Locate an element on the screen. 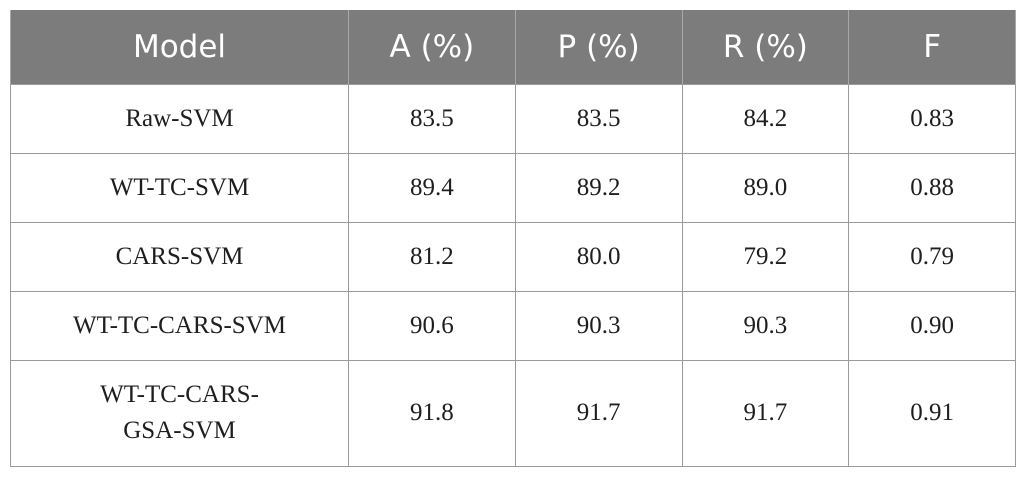 This screenshot has width=1025, height=481. precision-cell: 83.5 is located at coordinates (598, 118).